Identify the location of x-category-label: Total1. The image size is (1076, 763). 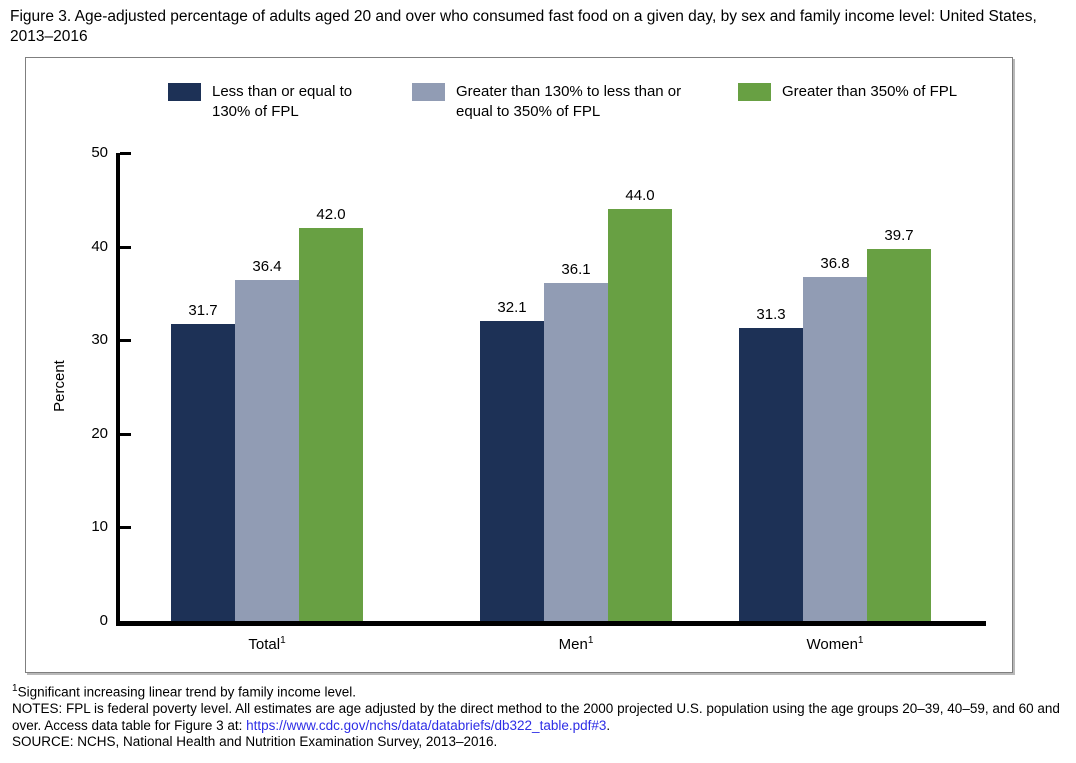
(267, 644).